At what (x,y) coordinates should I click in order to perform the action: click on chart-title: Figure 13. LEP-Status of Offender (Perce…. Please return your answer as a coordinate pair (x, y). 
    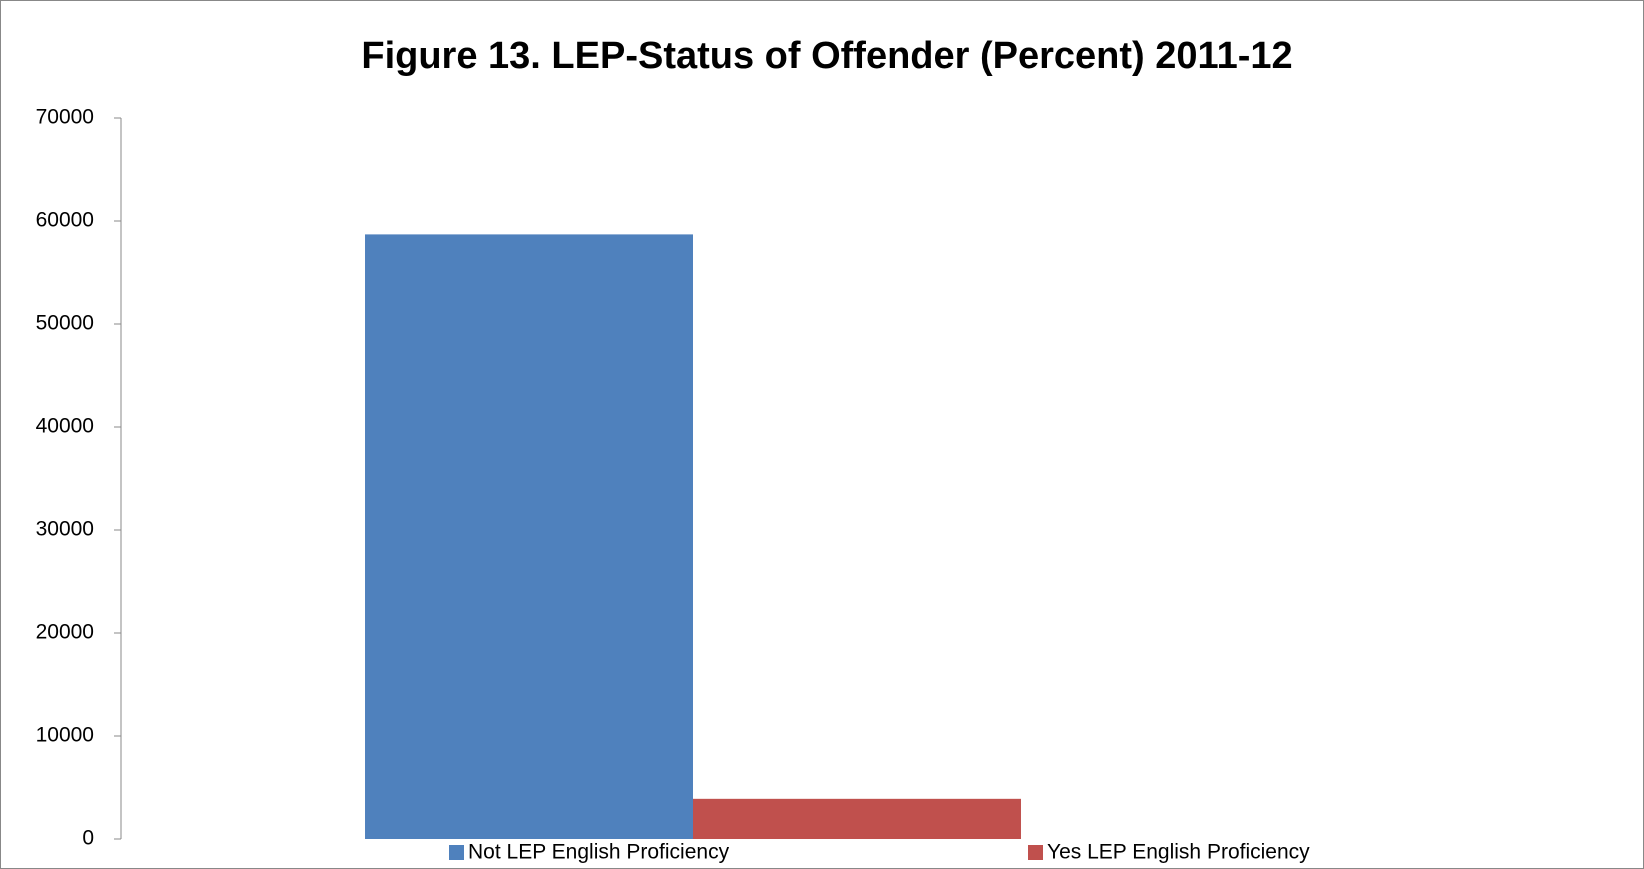
    Looking at the image, I should click on (826, 56).